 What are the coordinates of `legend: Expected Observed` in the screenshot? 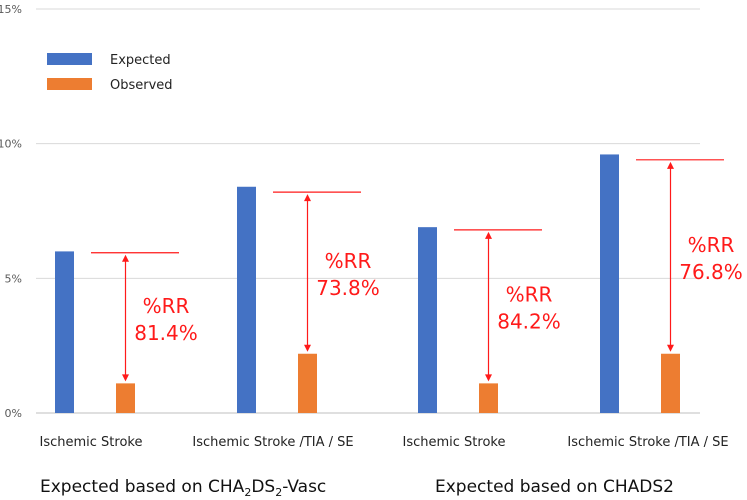 It's located at (110, 73).